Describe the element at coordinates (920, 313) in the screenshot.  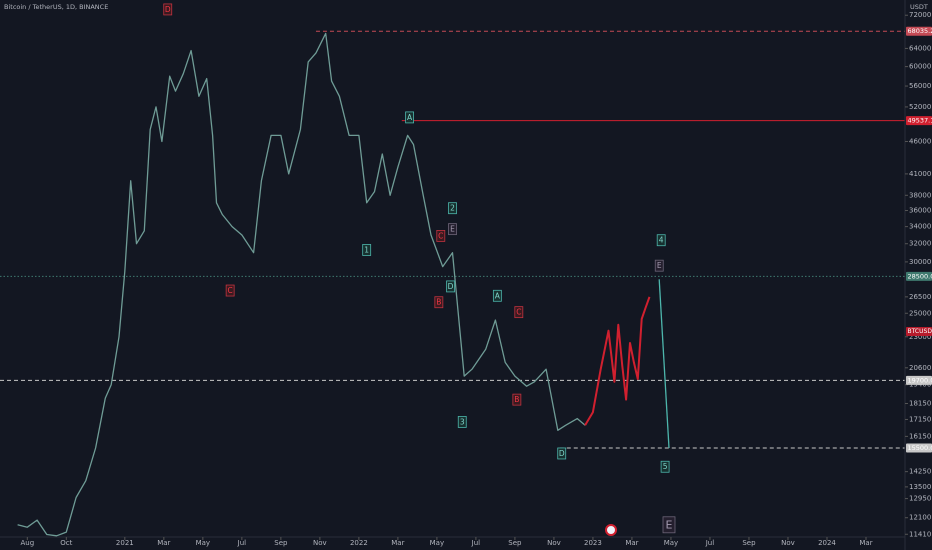
I see `y-tick-label: 25000.00` at that location.